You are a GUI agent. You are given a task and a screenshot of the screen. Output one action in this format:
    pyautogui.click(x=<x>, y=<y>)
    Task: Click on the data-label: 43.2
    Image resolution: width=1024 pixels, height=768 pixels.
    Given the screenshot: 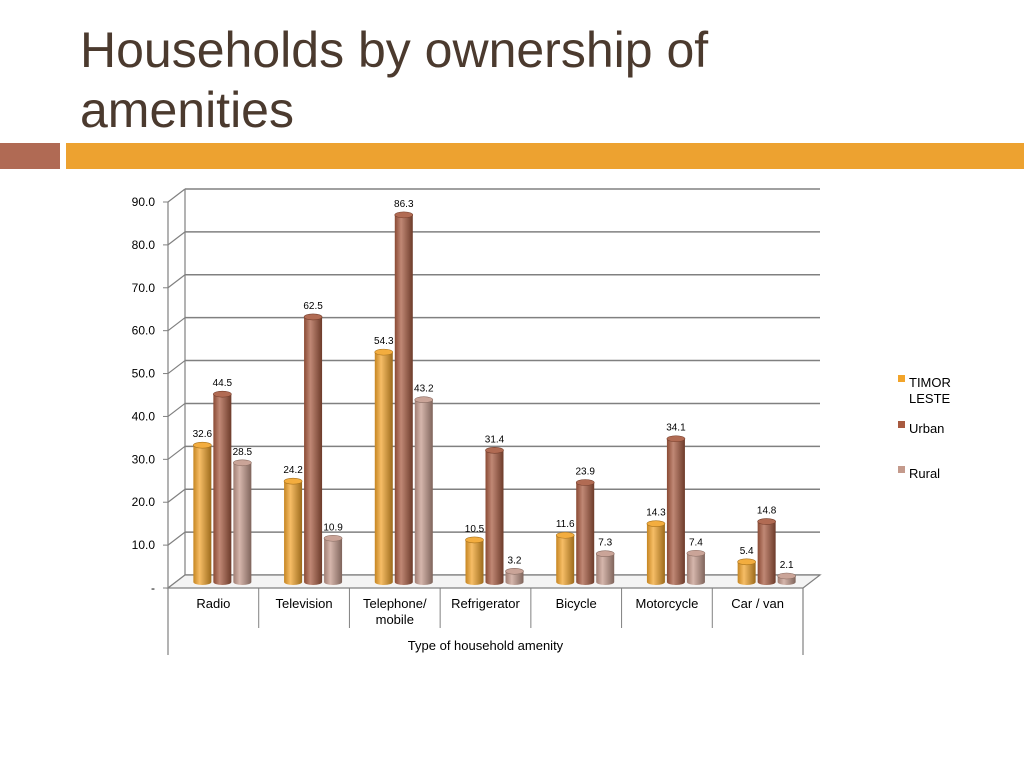 What is the action you would take?
    pyautogui.click(x=424, y=389)
    